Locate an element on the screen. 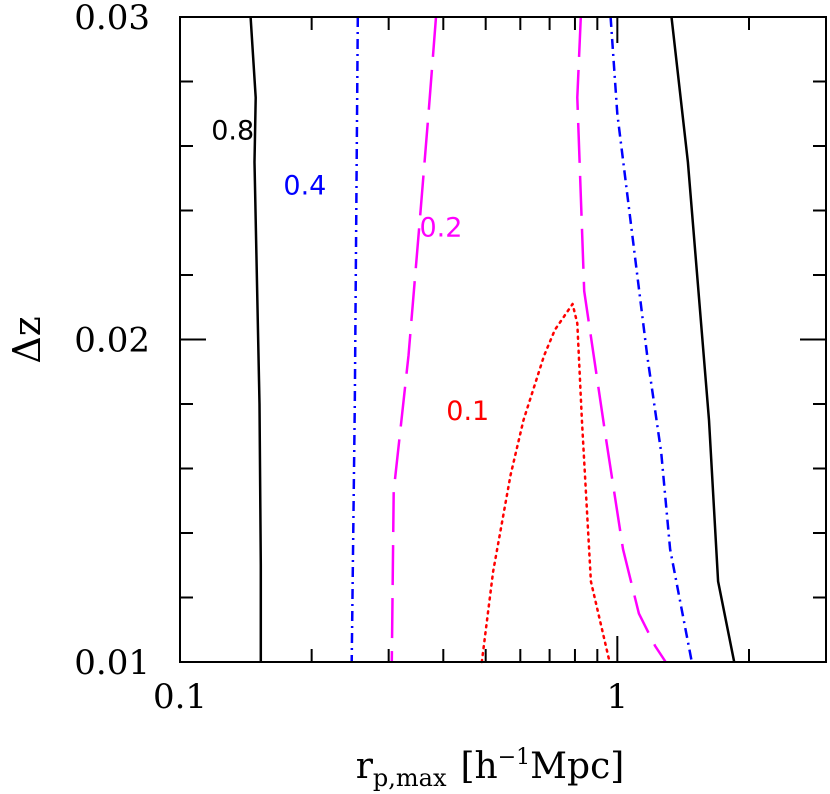 This screenshot has height=794, width=830. x-axis-label: rp,max [h−1Mpc] is located at coordinates (490, 768).